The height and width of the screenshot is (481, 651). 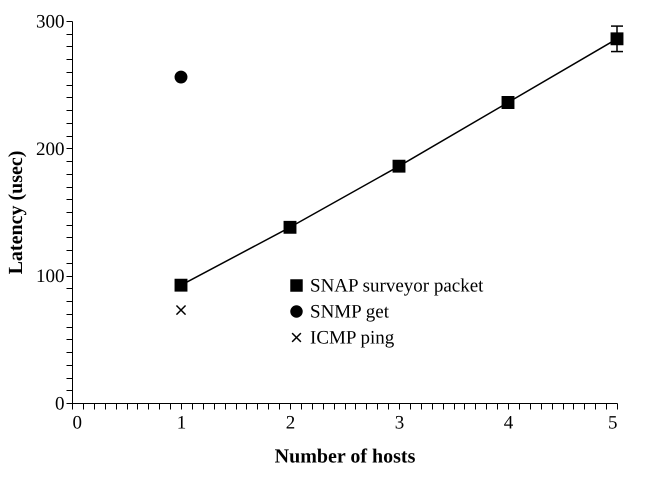 I want to click on x-tick-label: 0, so click(x=77, y=423).